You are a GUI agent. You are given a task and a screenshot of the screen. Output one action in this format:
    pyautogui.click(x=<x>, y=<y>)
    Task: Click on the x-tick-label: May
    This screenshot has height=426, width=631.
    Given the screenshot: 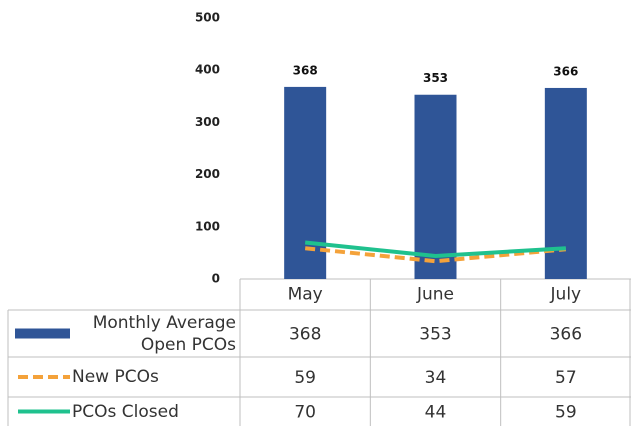 What is the action you would take?
    pyautogui.click(x=305, y=295)
    